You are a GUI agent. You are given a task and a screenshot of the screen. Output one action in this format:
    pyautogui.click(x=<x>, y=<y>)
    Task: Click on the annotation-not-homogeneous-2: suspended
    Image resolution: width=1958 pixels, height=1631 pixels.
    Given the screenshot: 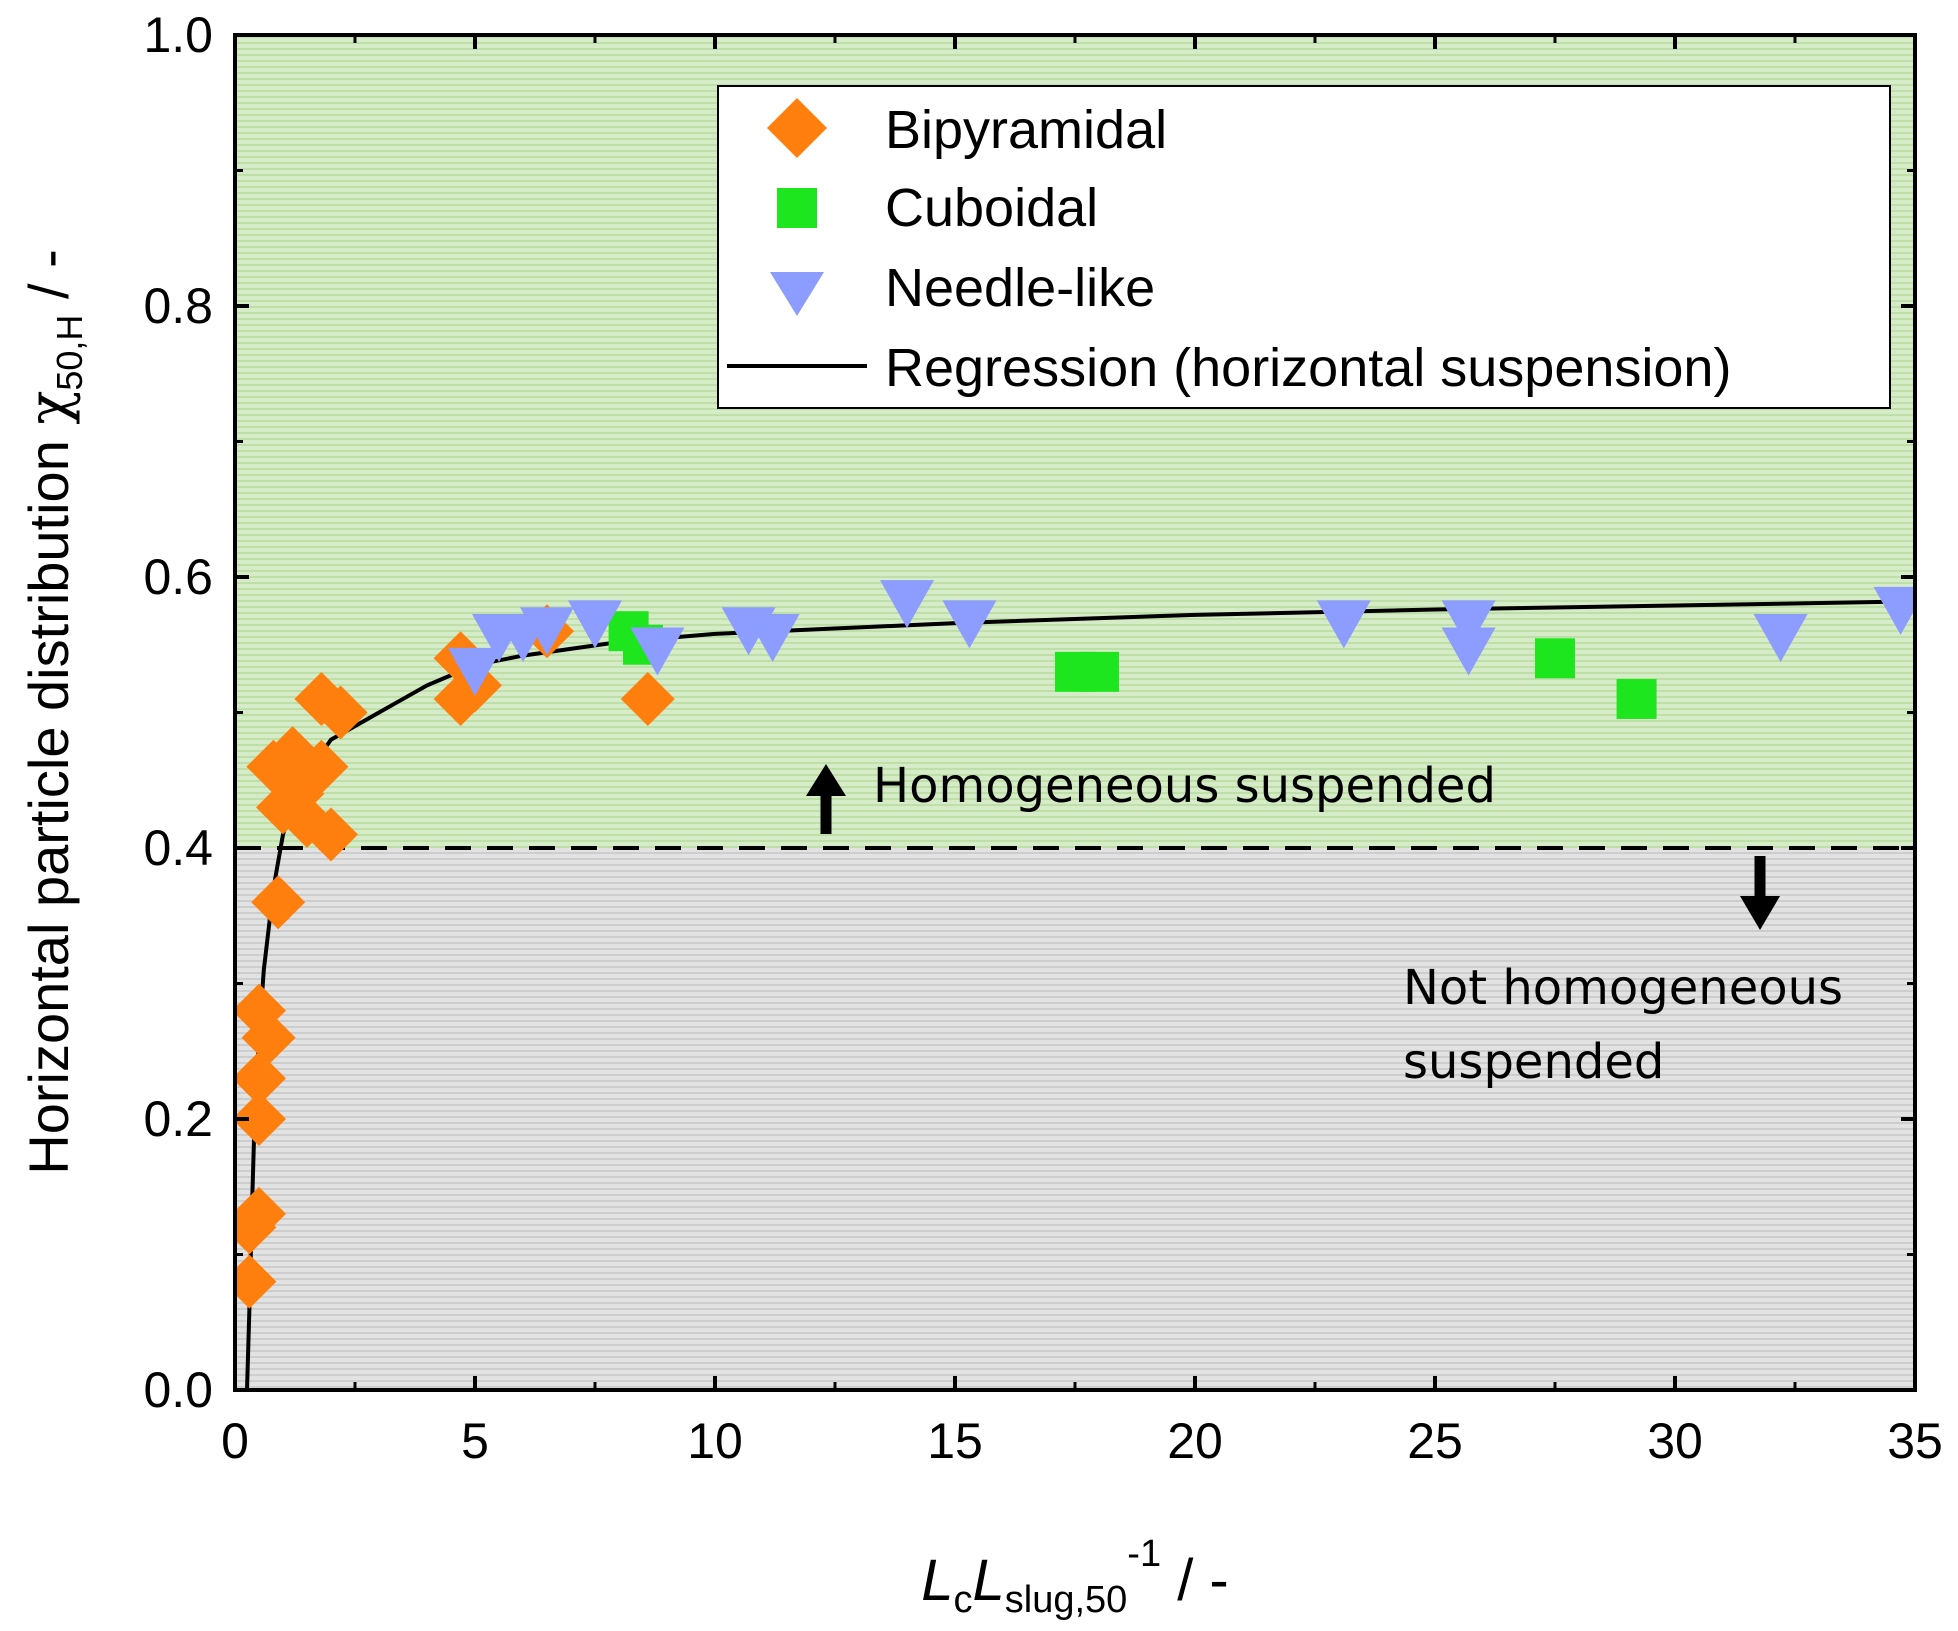 What is the action you would take?
    pyautogui.click(x=1533, y=1062)
    